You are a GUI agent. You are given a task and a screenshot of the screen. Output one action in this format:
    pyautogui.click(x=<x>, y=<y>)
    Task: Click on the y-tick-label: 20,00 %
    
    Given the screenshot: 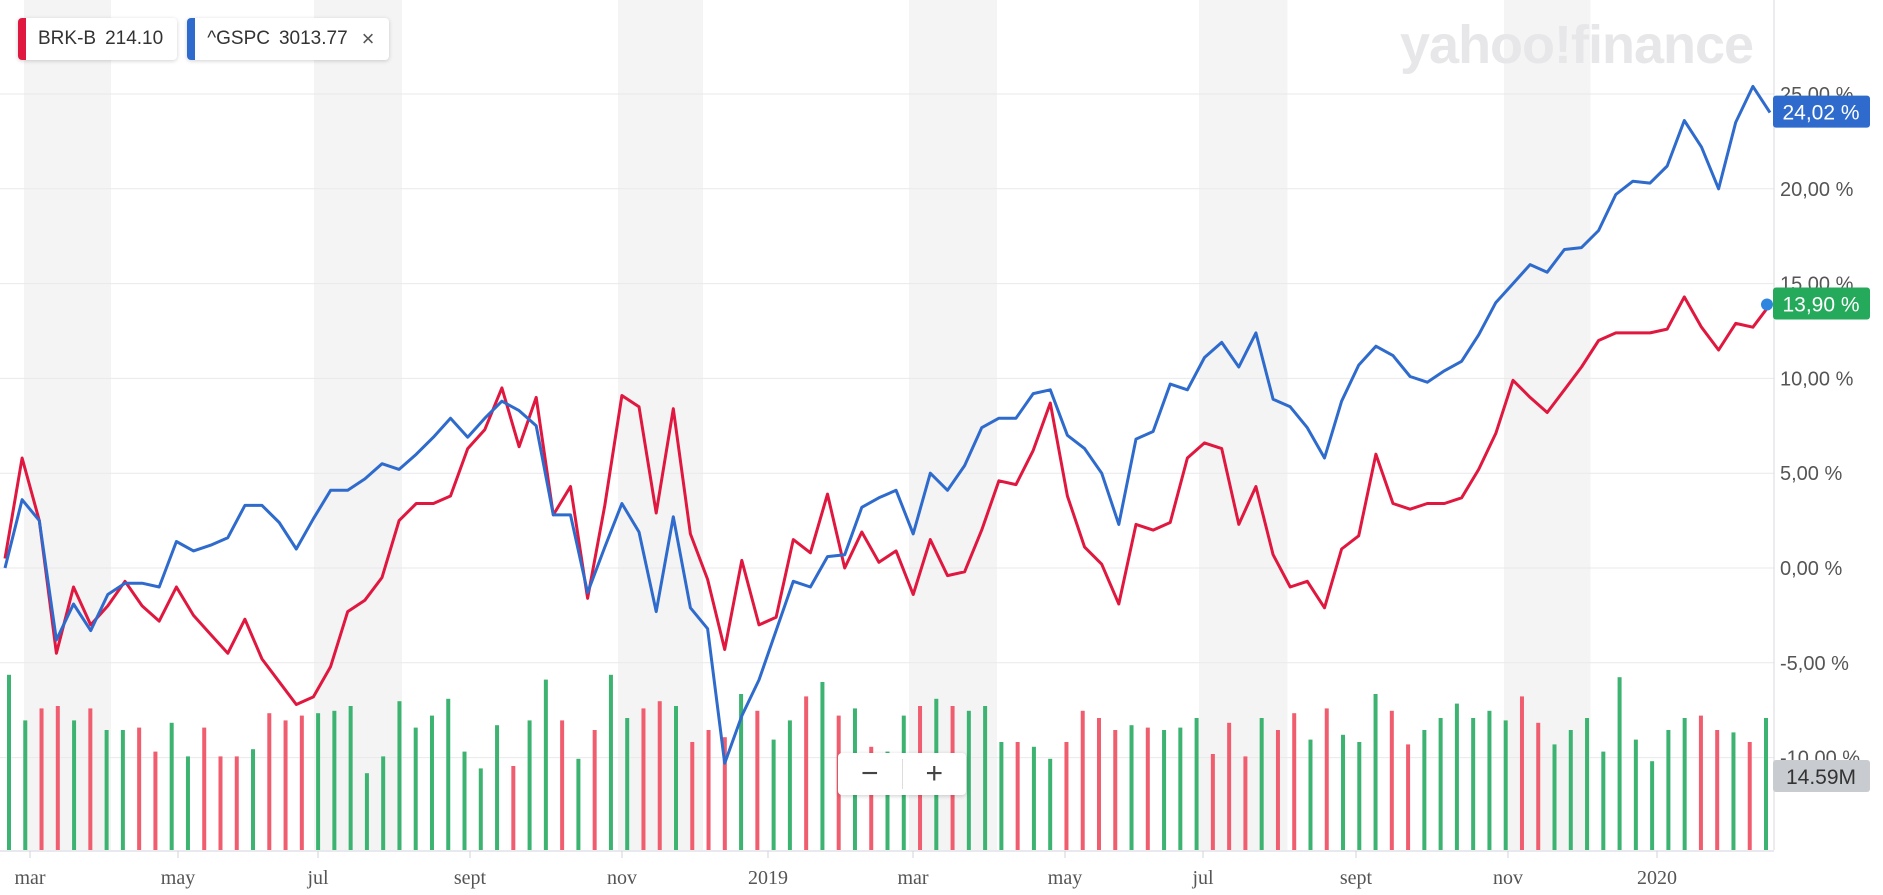 What is the action you would take?
    pyautogui.click(x=1817, y=190)
    